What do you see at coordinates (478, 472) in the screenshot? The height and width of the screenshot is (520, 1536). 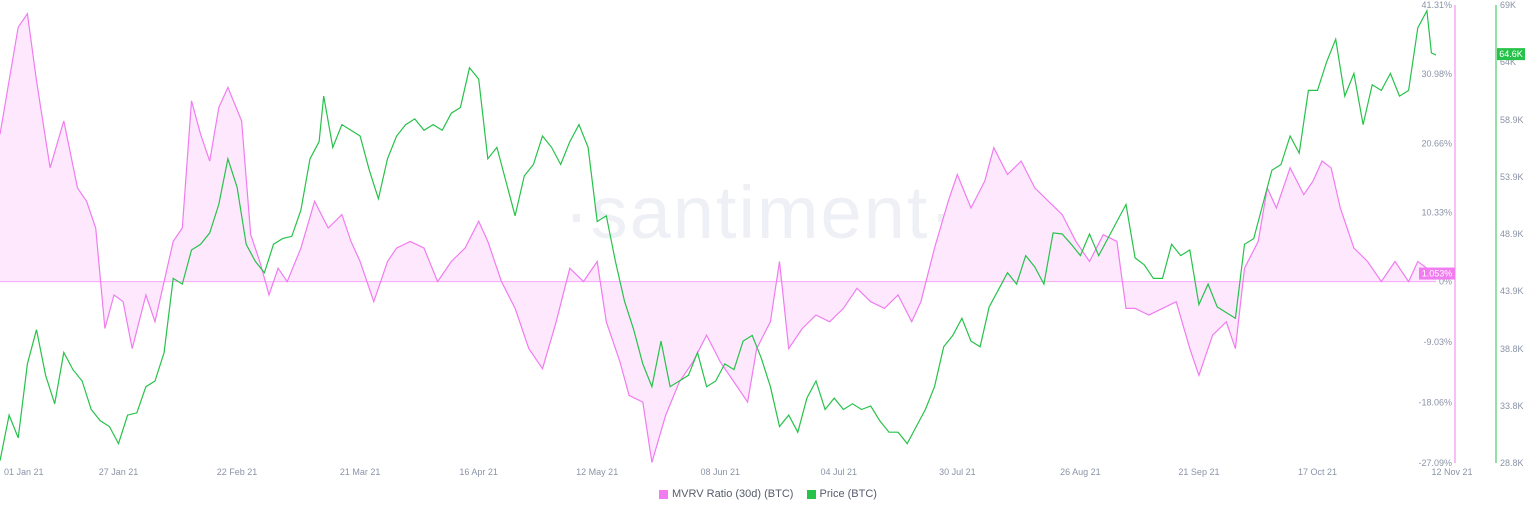 I see `x-axis-tick-label: 16 Apr 21` at bounding box center [478, 472].